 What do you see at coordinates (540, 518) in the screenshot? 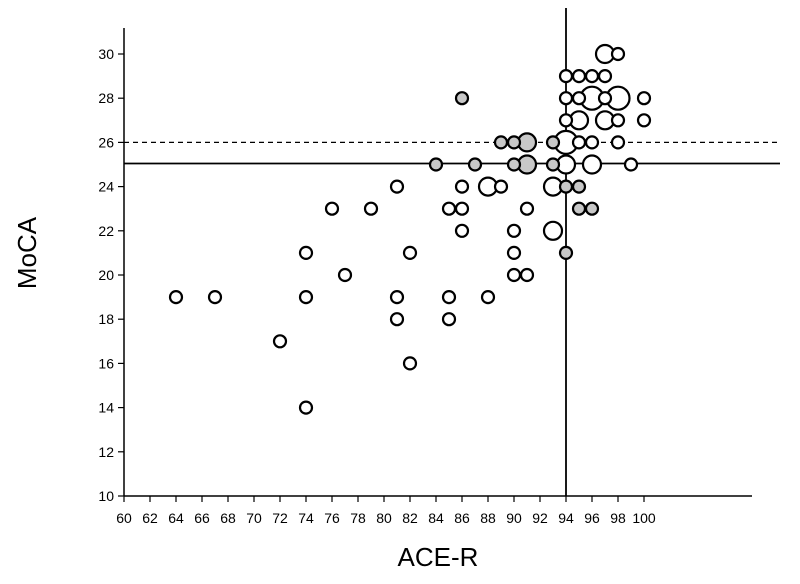
I see `x-tick-label: 92` at bounding box center [540, 518].